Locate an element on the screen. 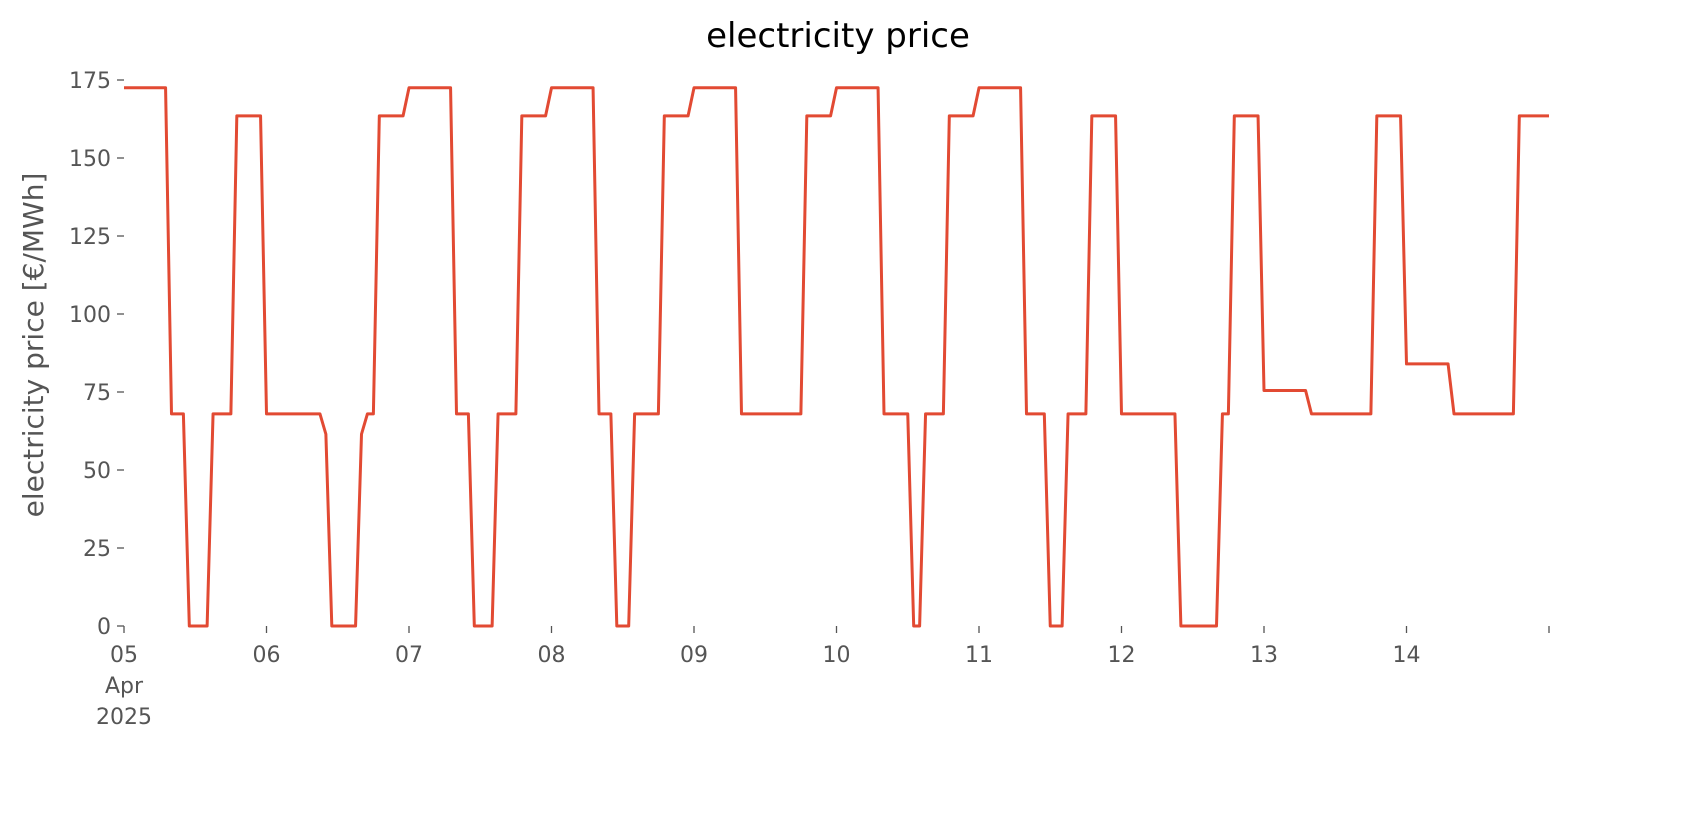 The width and height of the screenshot is (1706, 815). x-tick-label: 08 is located at coordinates (552, 655).